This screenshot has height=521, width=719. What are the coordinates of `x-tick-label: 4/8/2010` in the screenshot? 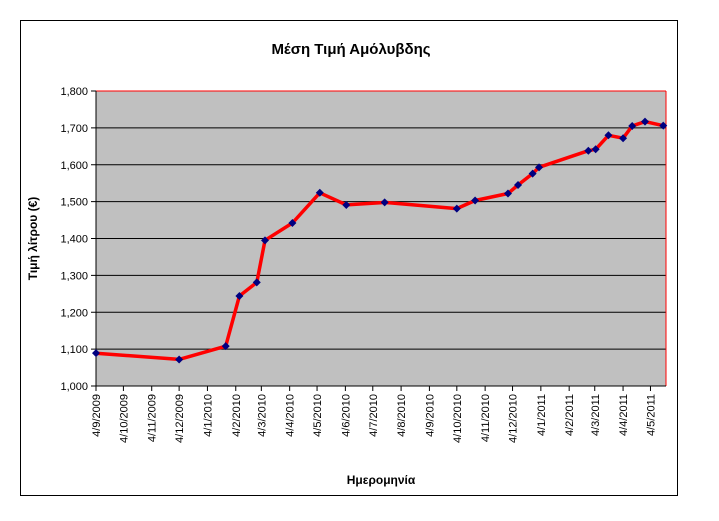 It's located at (402, 415).